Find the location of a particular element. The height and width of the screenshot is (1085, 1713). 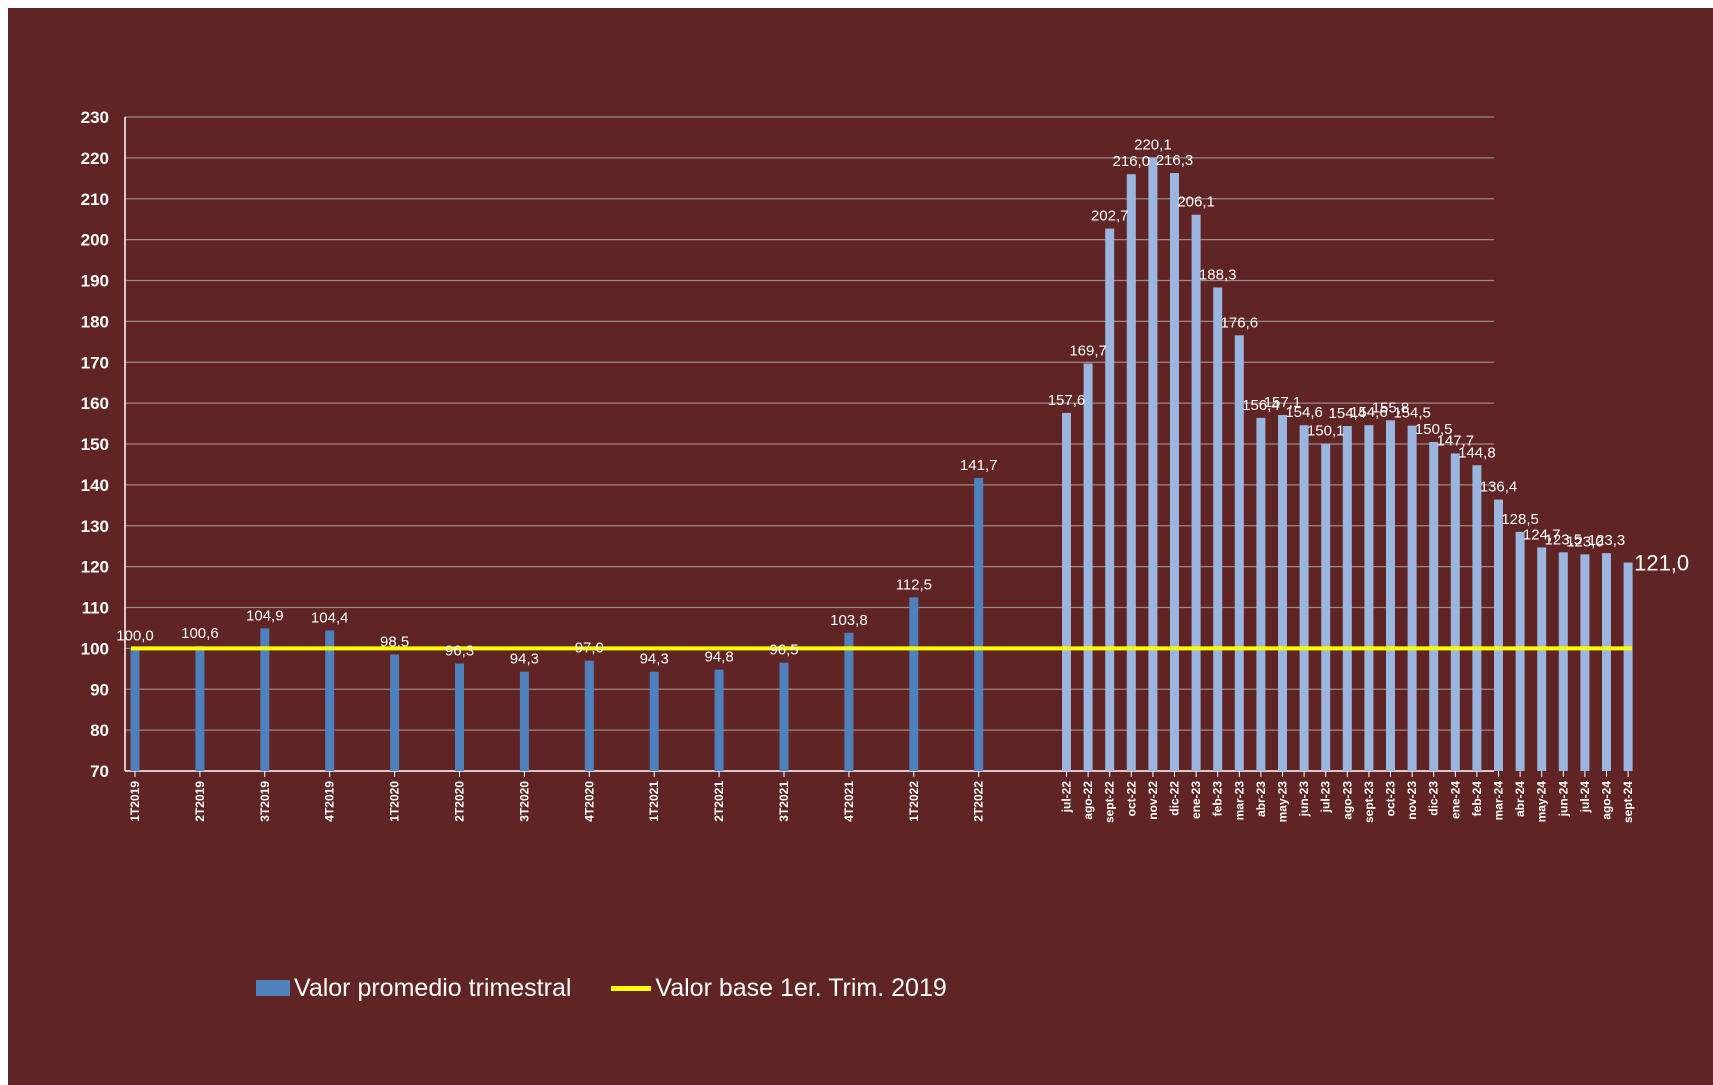

y-tick-label: 180 is located at coordinates (95, 321).